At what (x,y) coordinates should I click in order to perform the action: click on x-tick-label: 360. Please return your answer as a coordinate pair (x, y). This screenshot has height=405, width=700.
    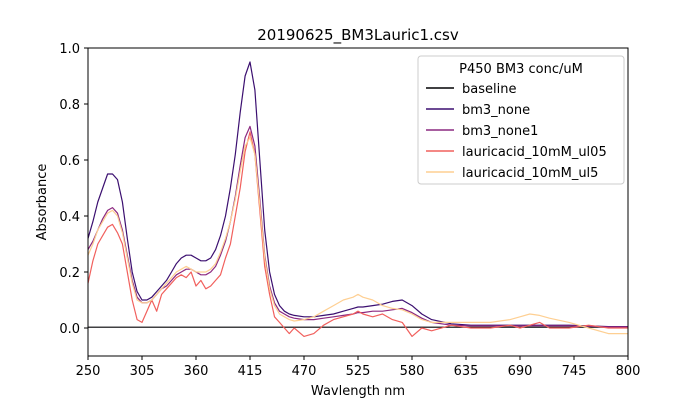
    Looking at the image, I should click on (196, 371).